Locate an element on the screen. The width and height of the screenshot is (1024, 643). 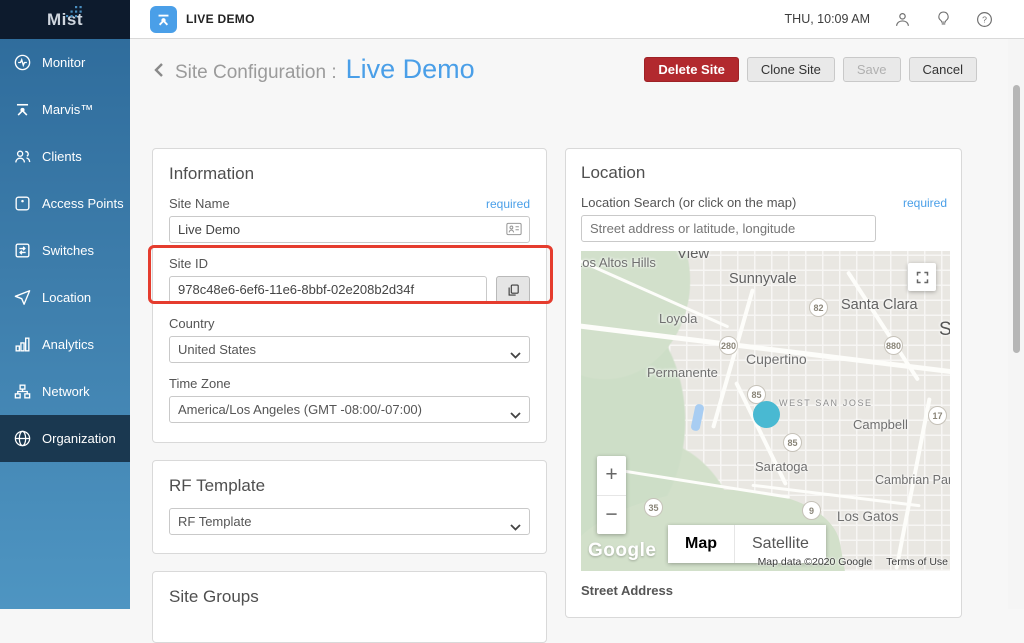
map-label: Loyola is located at coordinates (678, 318).